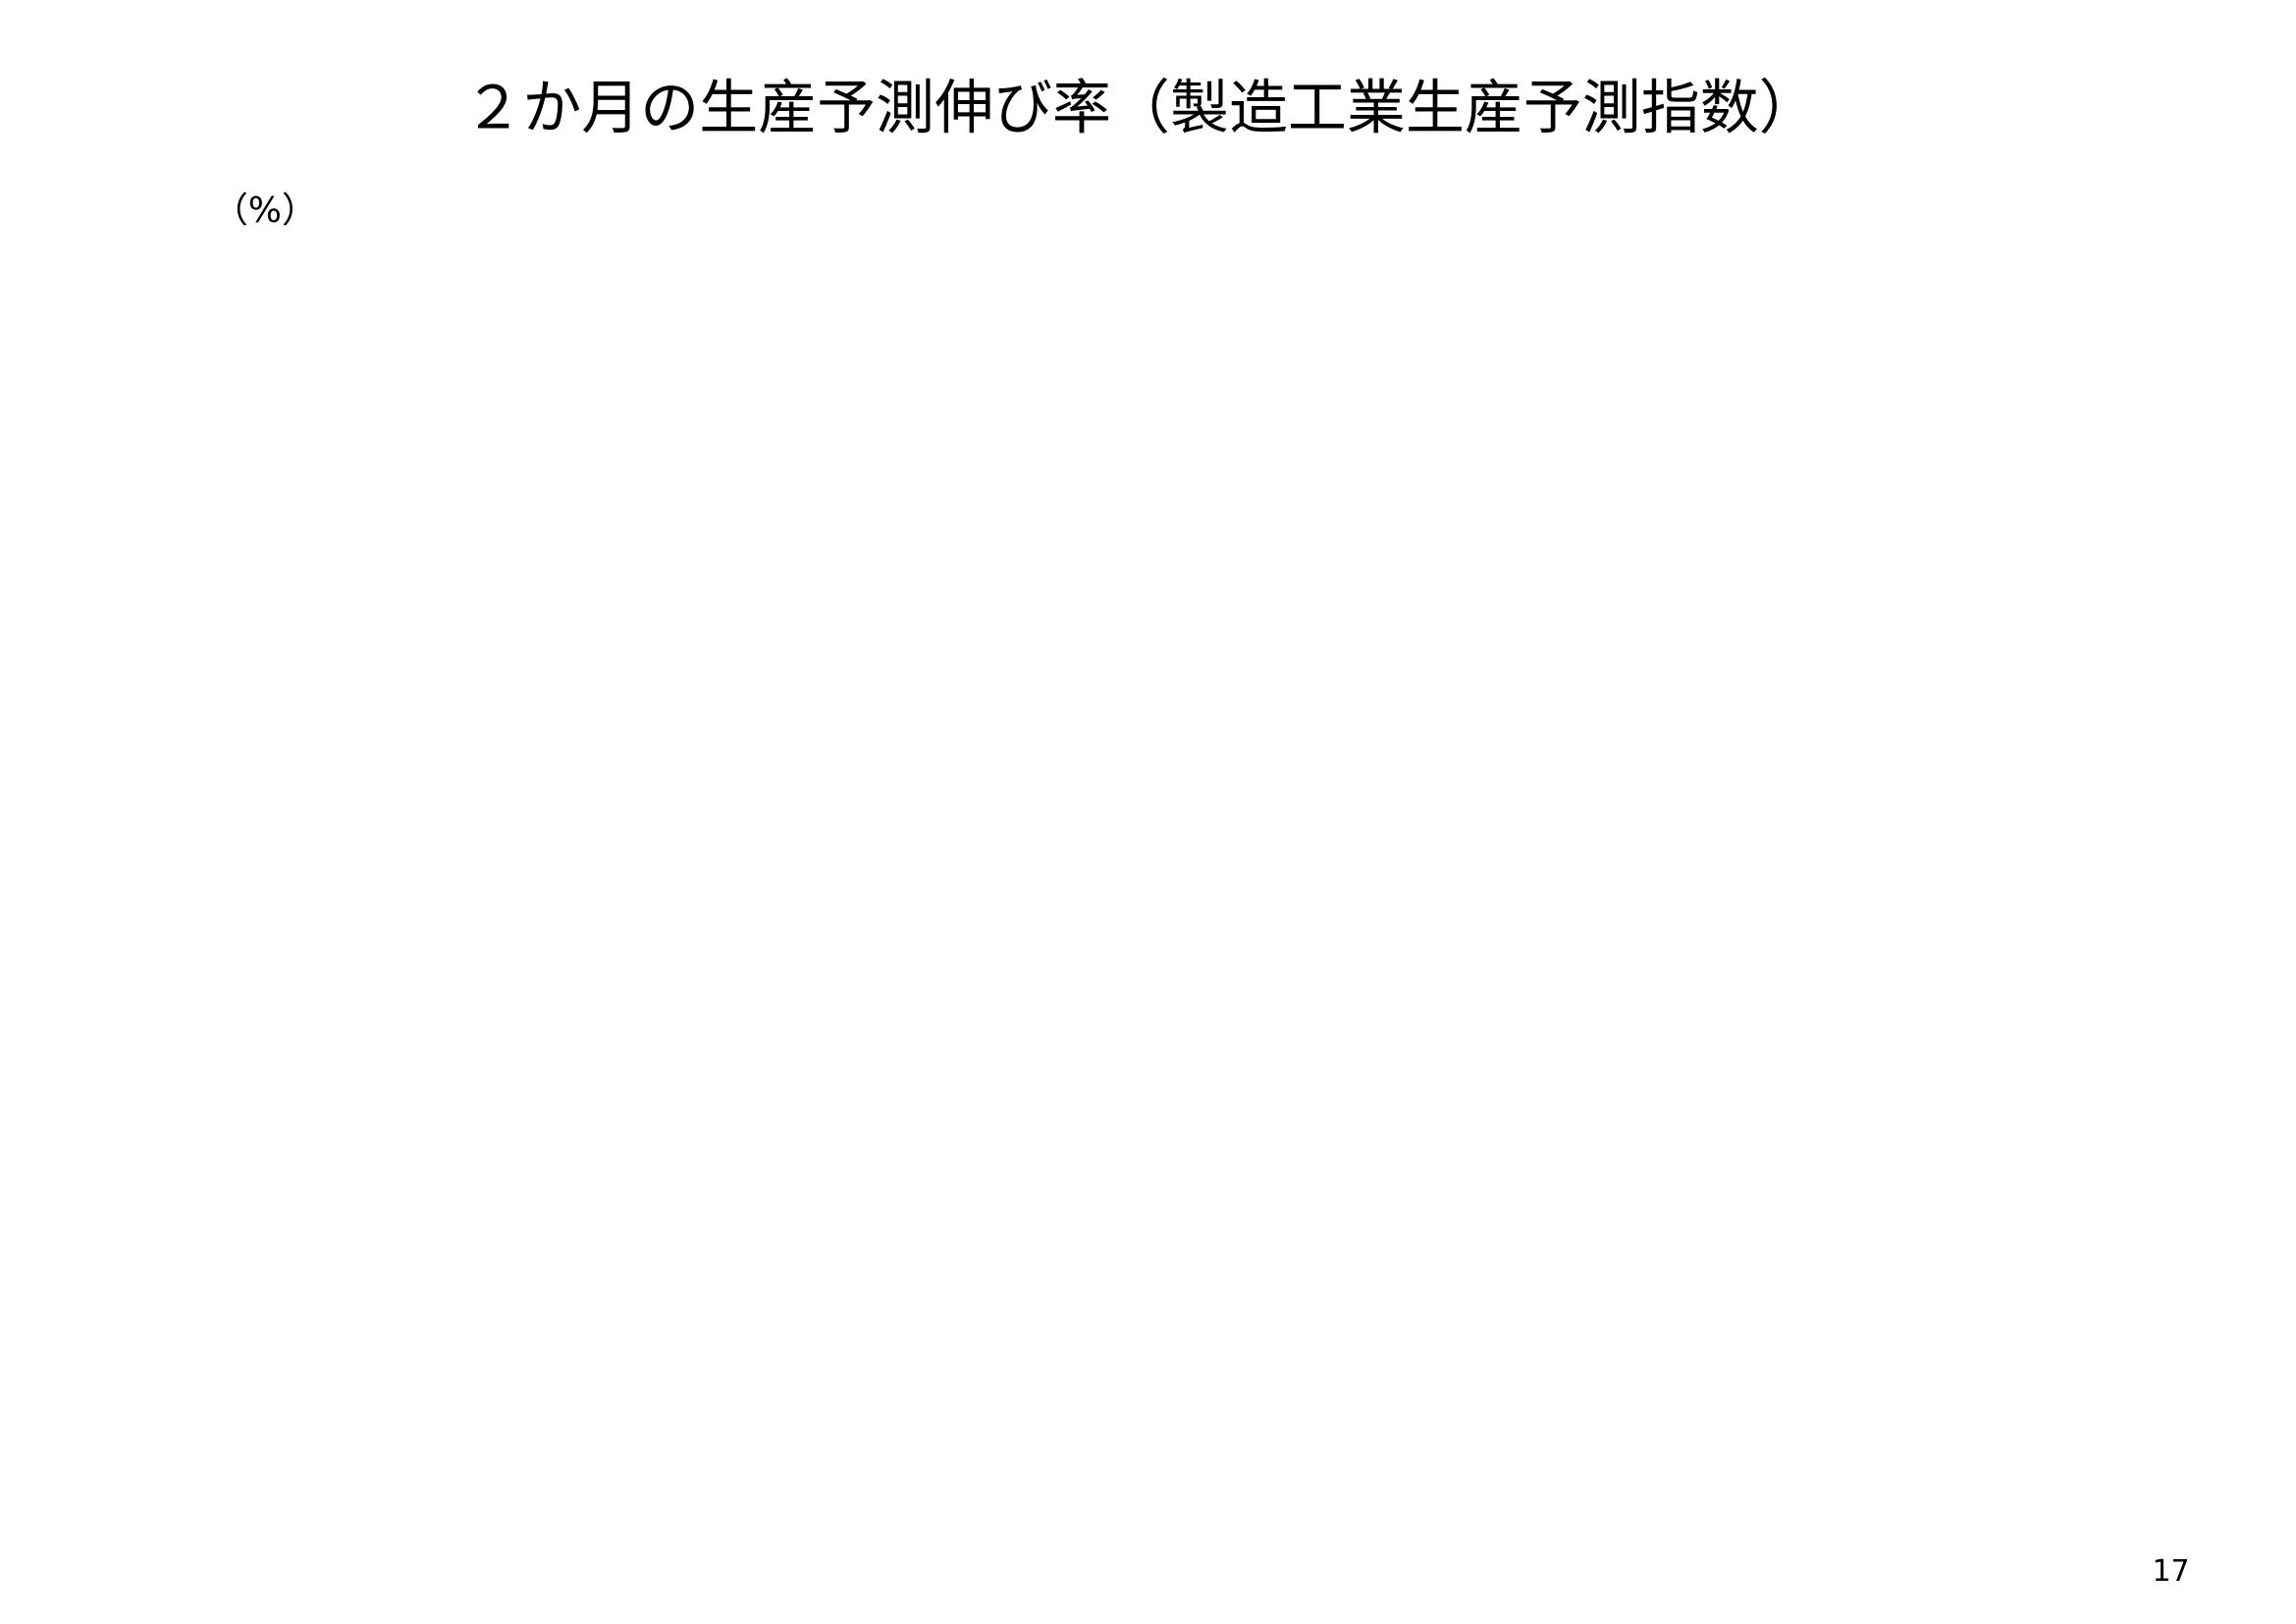 This screenshot has width=2296, height=1624. What do you see at coordinates (2170, 1571) in the screenshot?
I see `page-number: 17` at bounding box center [2170, 1571].